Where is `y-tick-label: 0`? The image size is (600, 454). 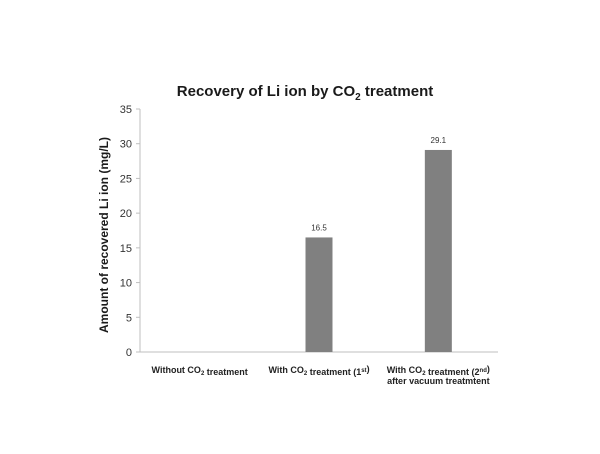 y-tick-label: 0 is located at coordinates (129, 353).